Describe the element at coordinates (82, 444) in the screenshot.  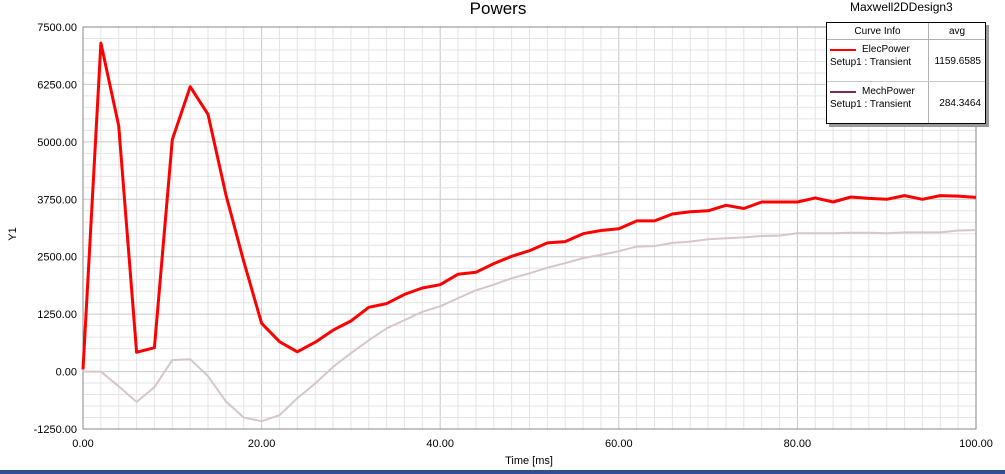
I see `x-tick-label: 0.00` at that location.